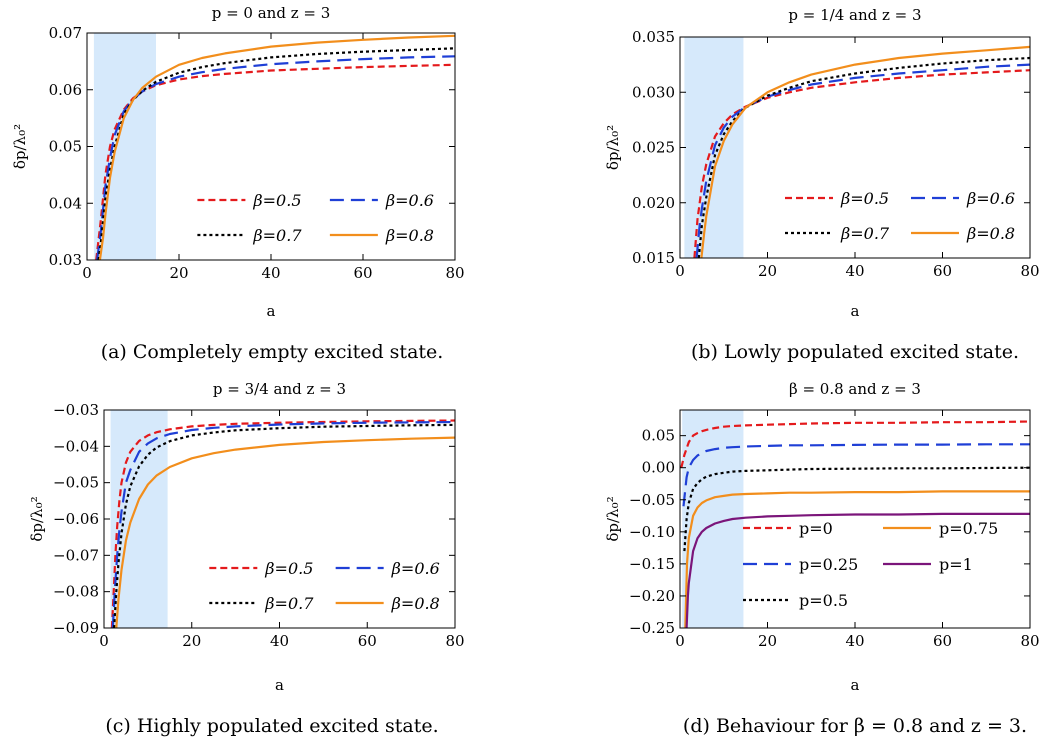 This screenshot has width=1050, height=744. What do you see at coordinates (652, 628) in the screenshot?
I see `y-tick-label: −0.25` at bounding box center [652, 628].